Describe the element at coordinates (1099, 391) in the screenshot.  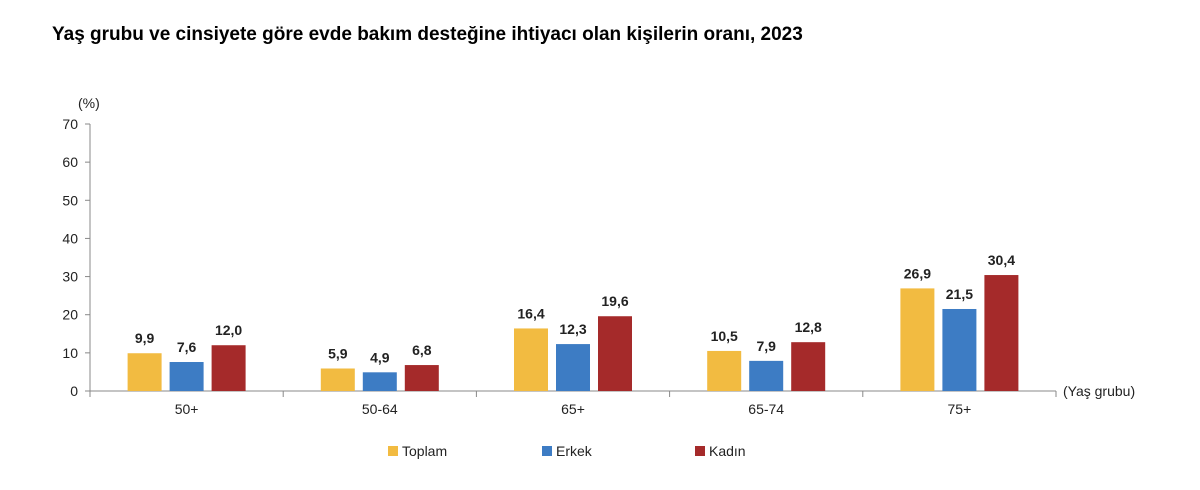
I see `x-axis-unit-label: (Yaş grubu)` at that location.